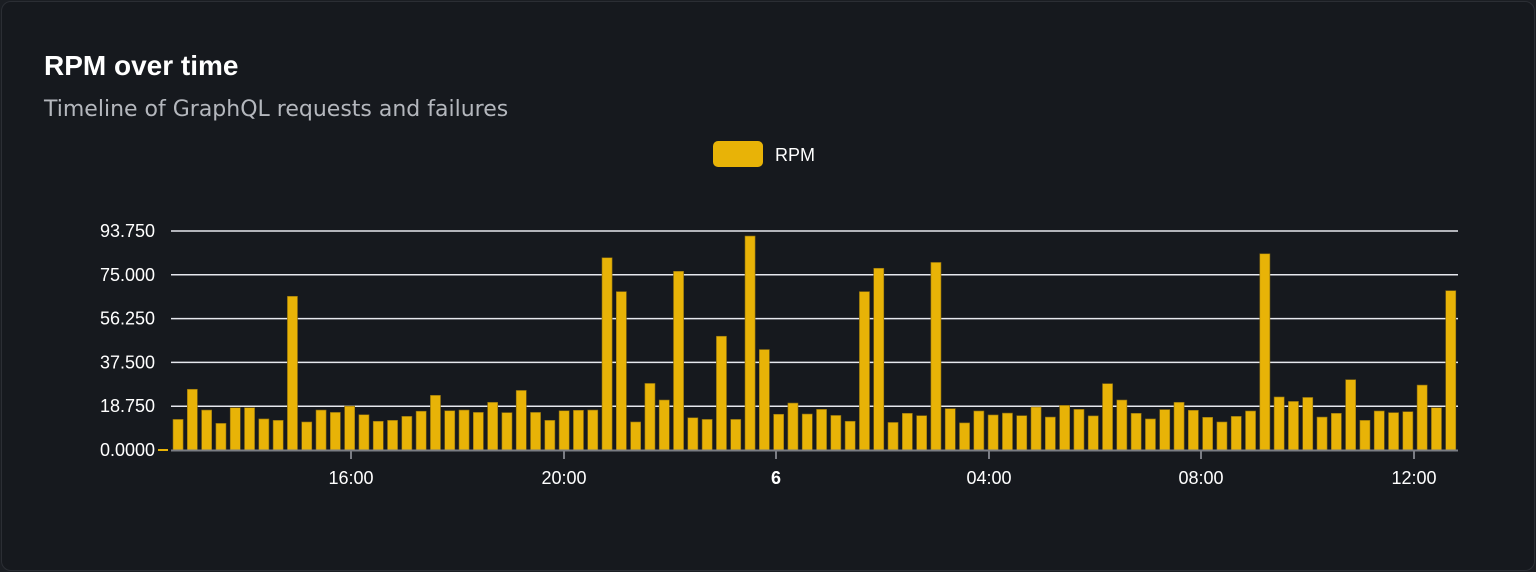  I want to click on x-tick-label: 20:00, so click(563, 478).